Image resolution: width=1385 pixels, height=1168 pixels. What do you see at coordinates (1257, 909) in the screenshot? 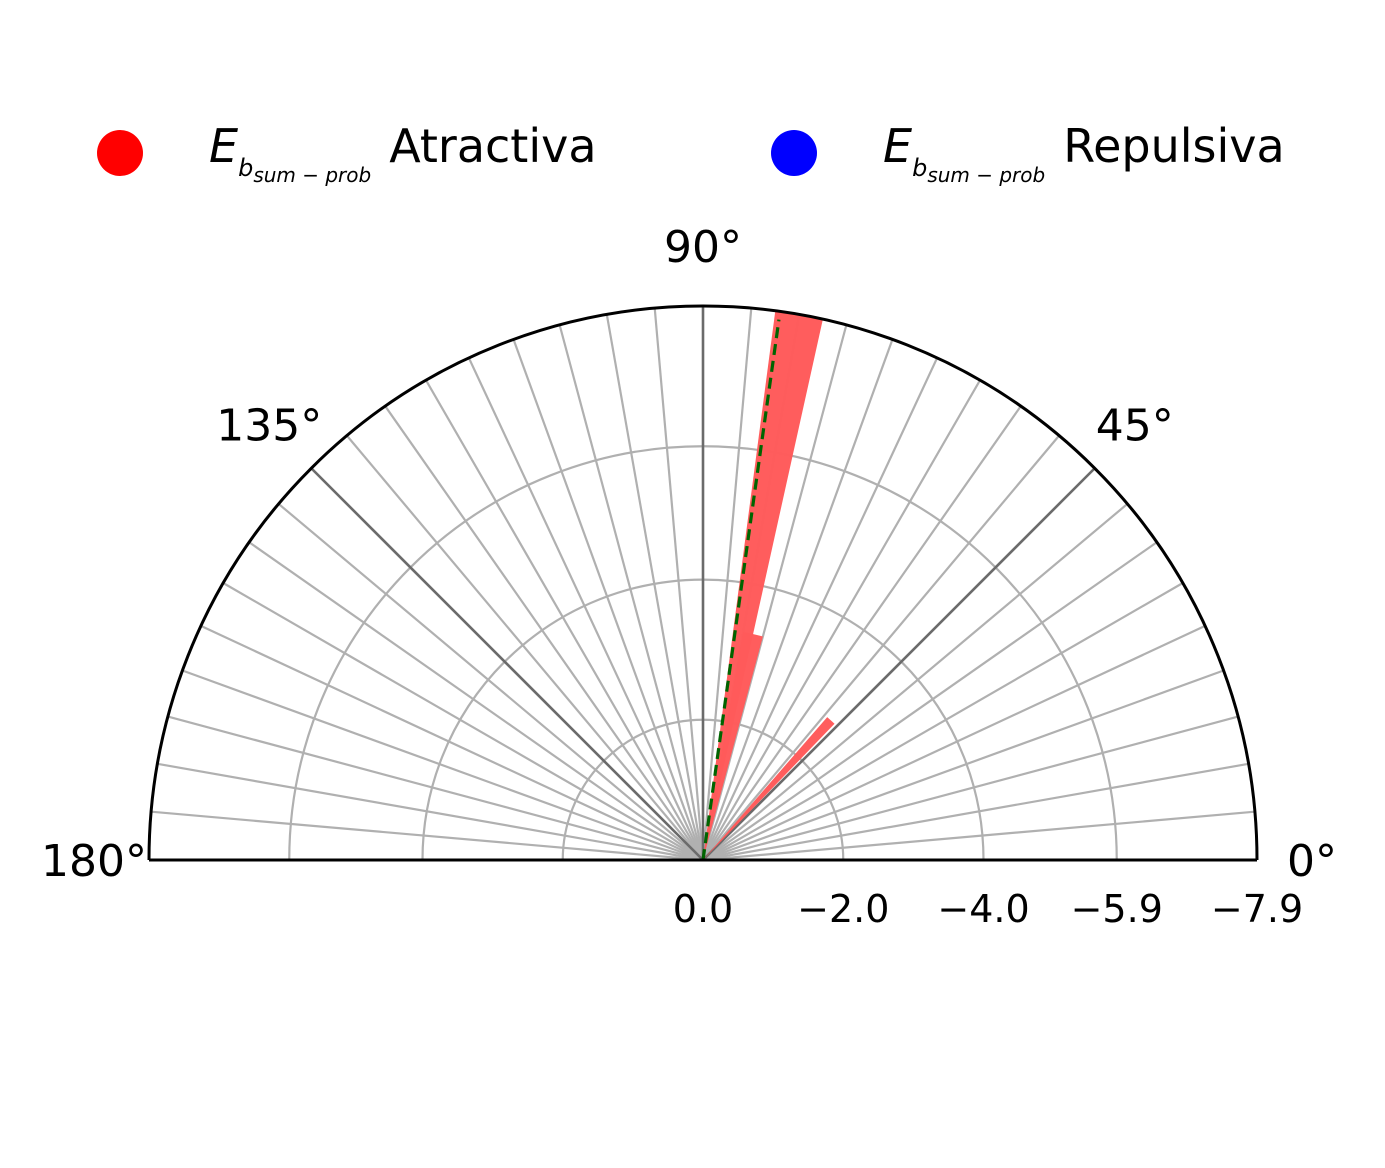
I see `radial-tick-label: −7.9` at bounding box center [1257, 909].